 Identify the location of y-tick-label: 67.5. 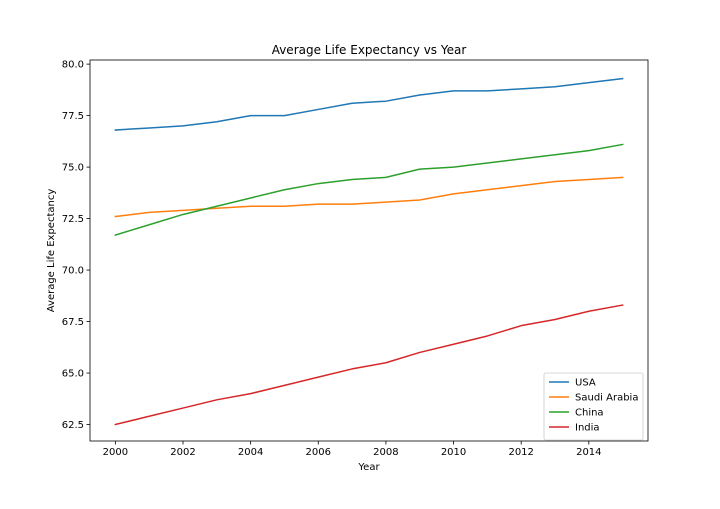
(73, 322).